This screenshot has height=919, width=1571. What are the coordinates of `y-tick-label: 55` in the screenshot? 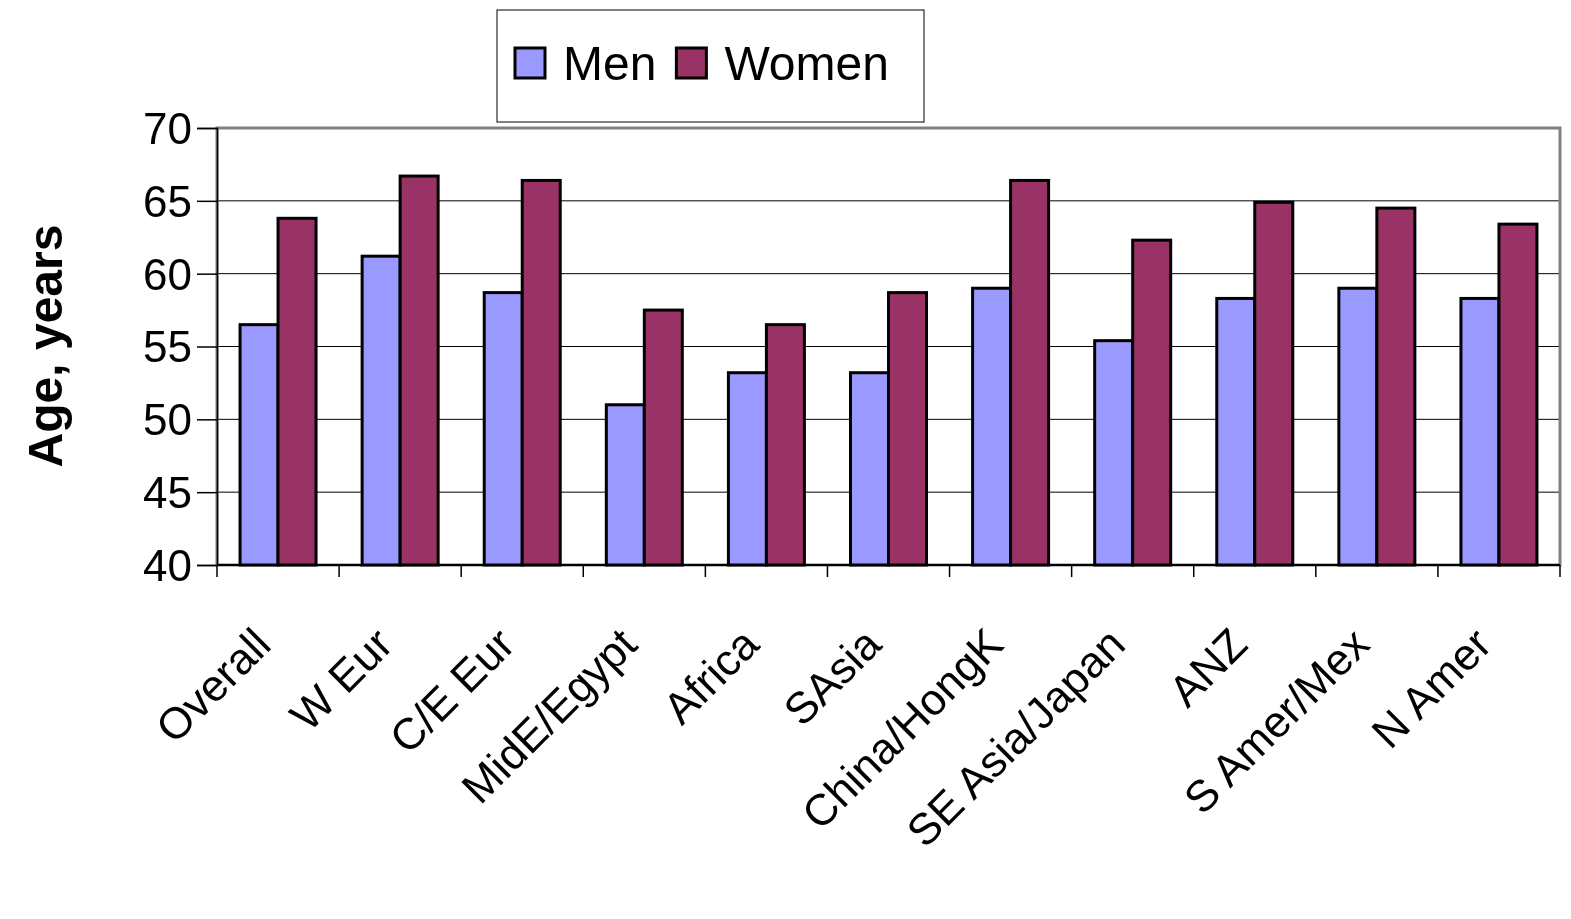 It's located at (167, 347).